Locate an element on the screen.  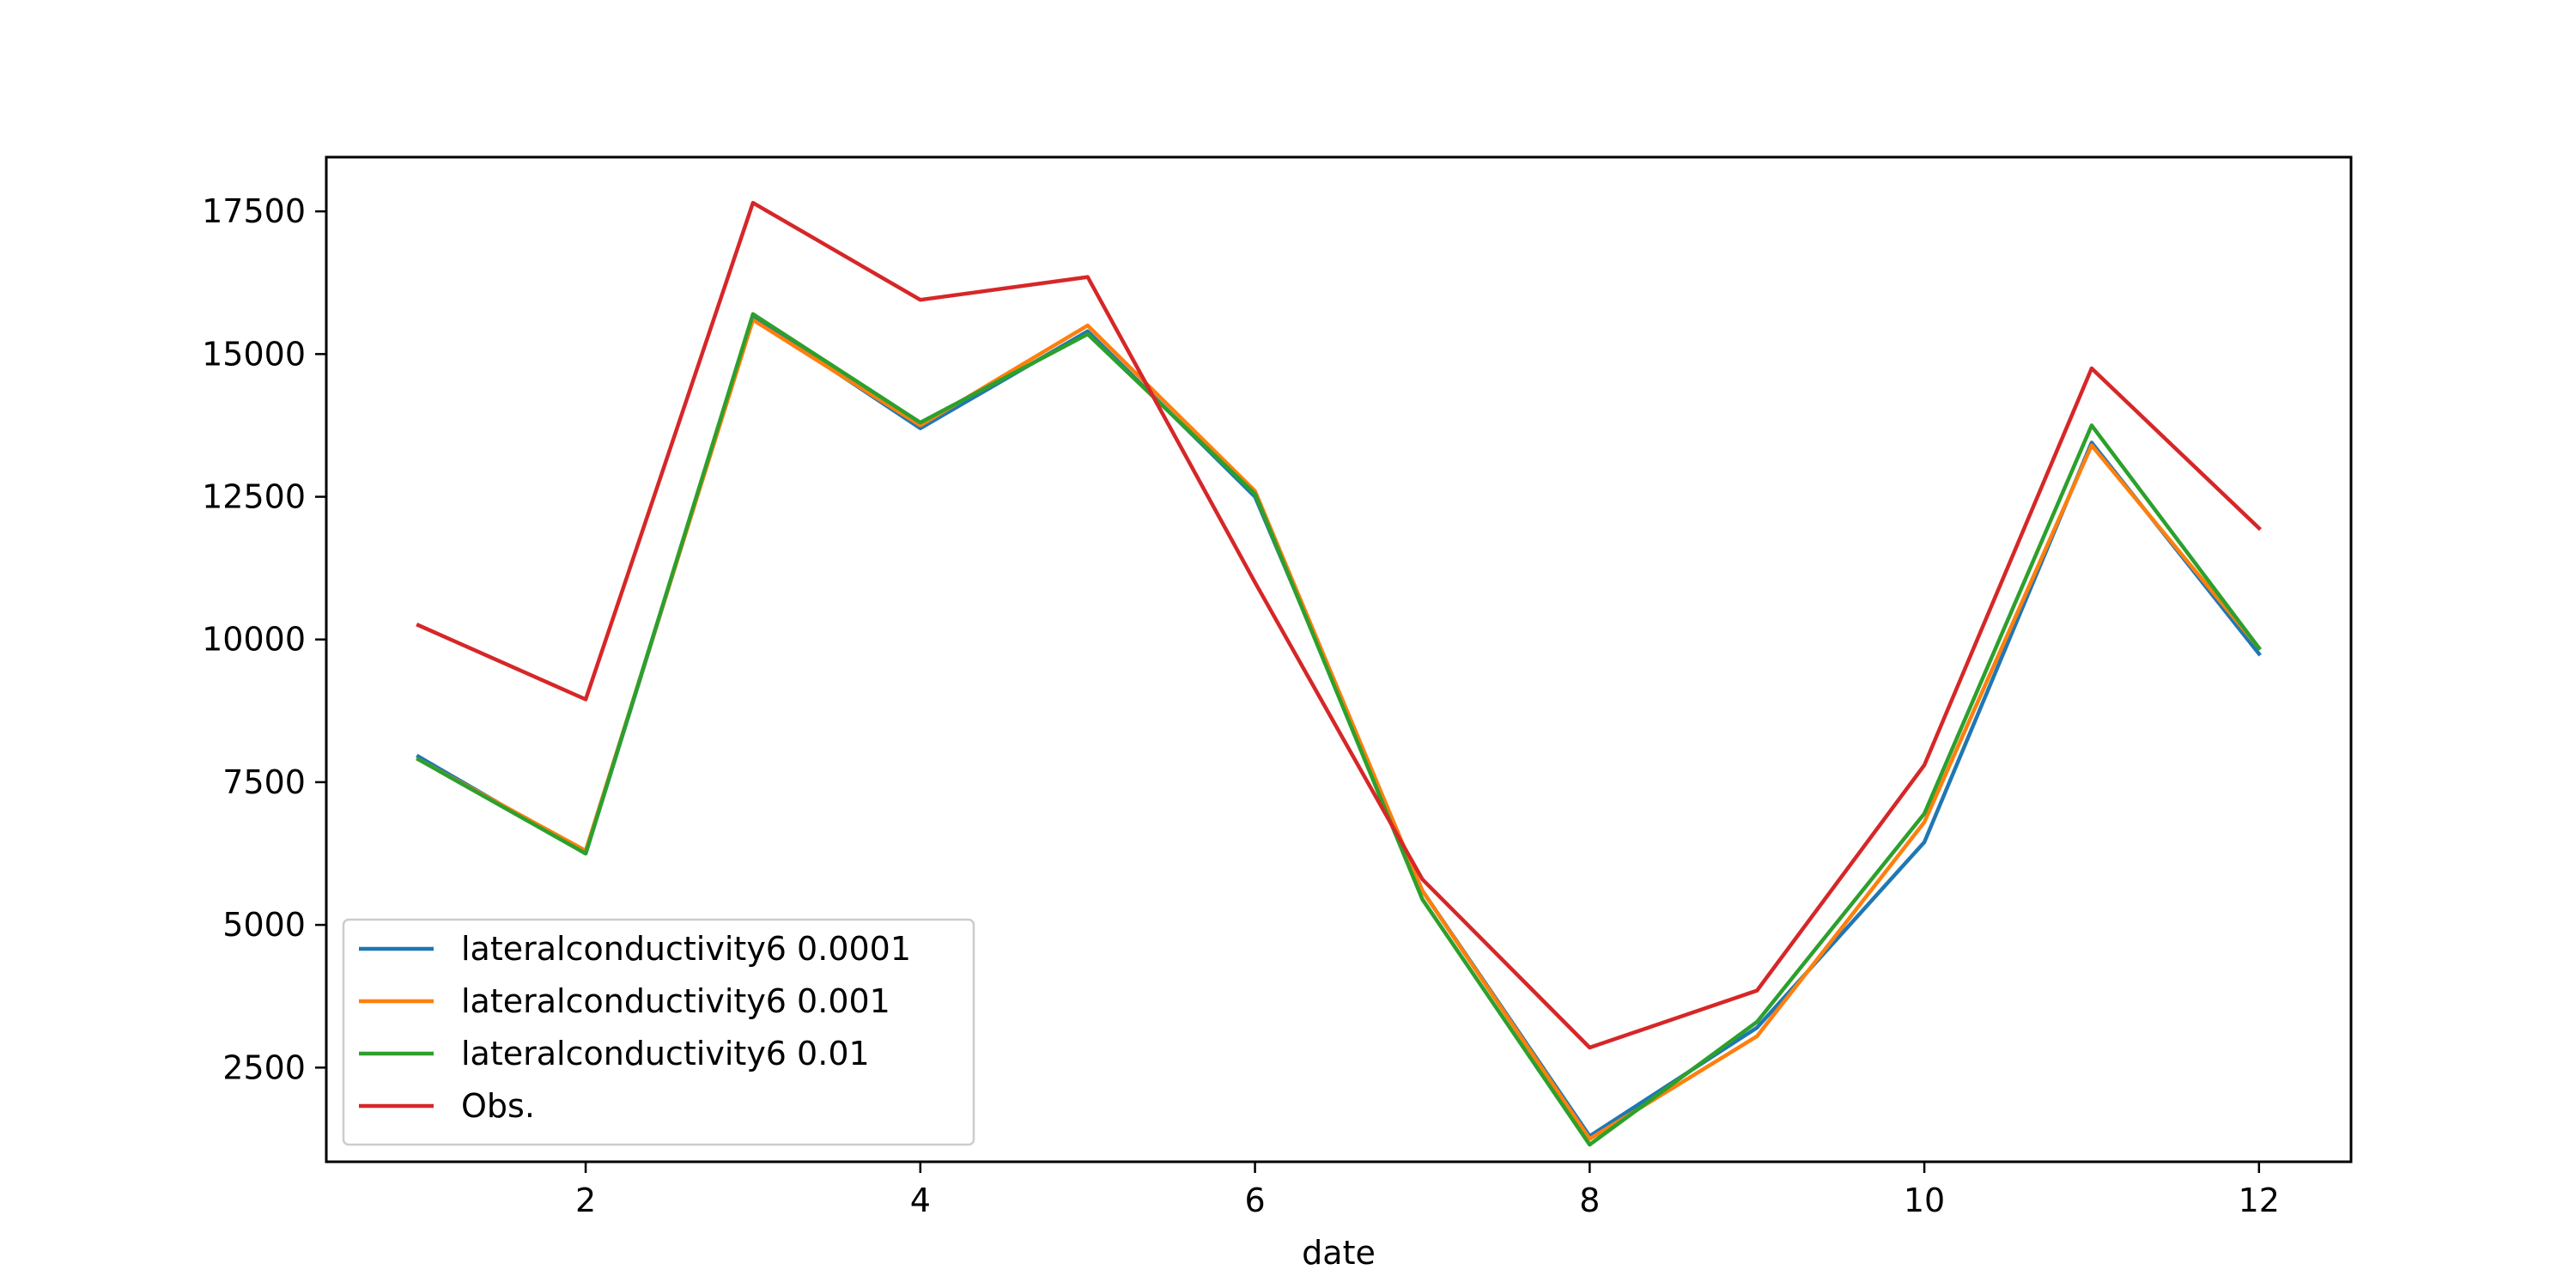
y-tick-label: 17500 is located at coordinates (254, 211).